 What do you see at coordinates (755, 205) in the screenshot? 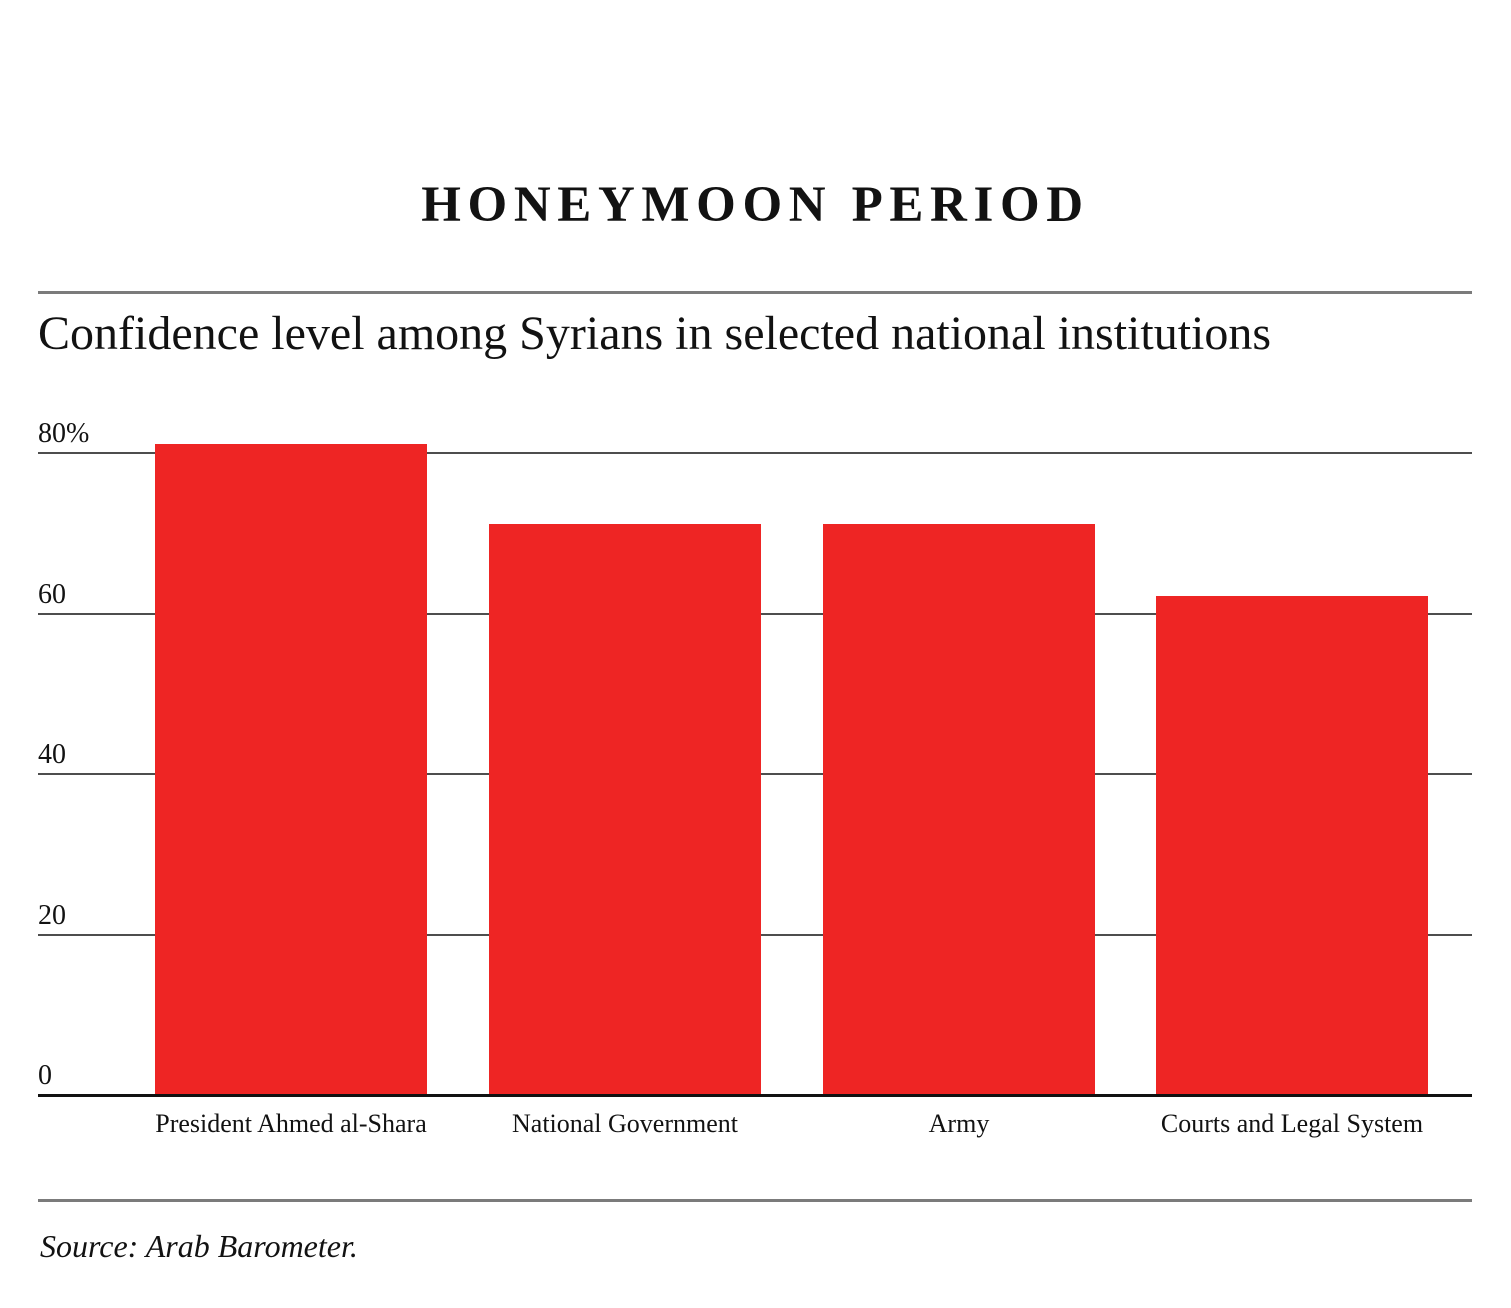
I see `chart-title: HONEYMOON PERIOD` at bounding box center [755, 205].